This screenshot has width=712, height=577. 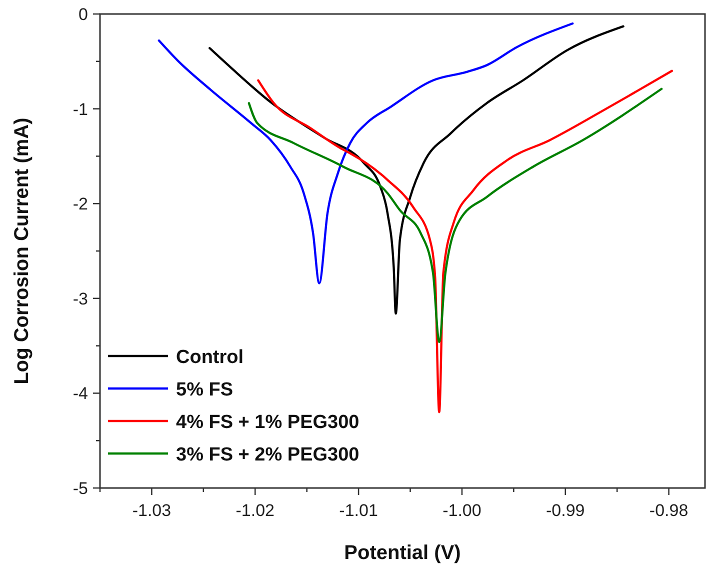 What do you see at coordinates (205, 390) in the screenshot?
I see `legend-label: 5% FS` at bounding box center [205, 390].